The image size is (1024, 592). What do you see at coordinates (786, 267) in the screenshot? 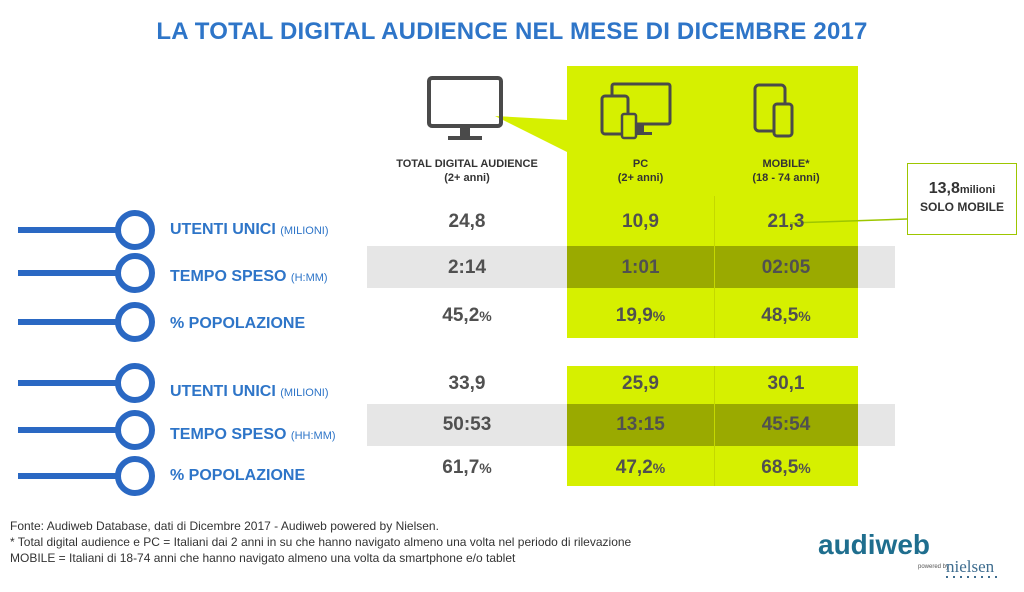
I see `cell-mobile: 02:05` at bounding box center [786, 267].